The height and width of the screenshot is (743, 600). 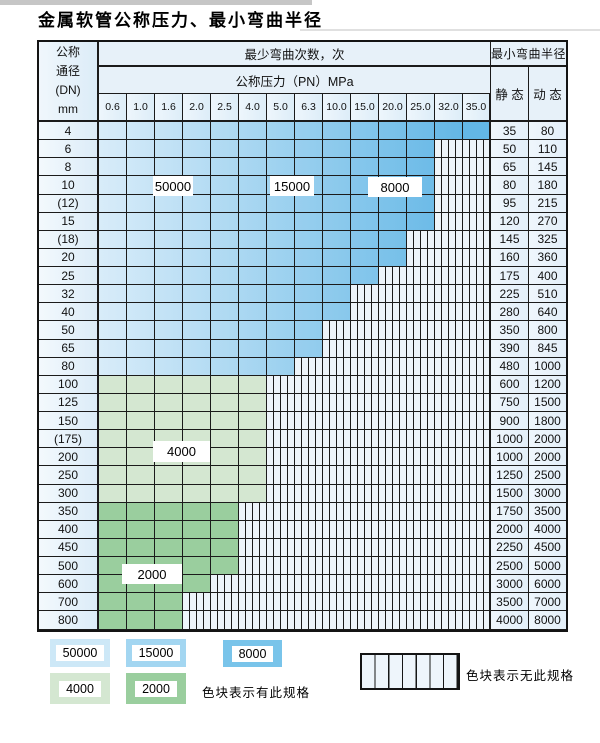 I want to click on scan-artifact-strip, so click(x=156, y=2).